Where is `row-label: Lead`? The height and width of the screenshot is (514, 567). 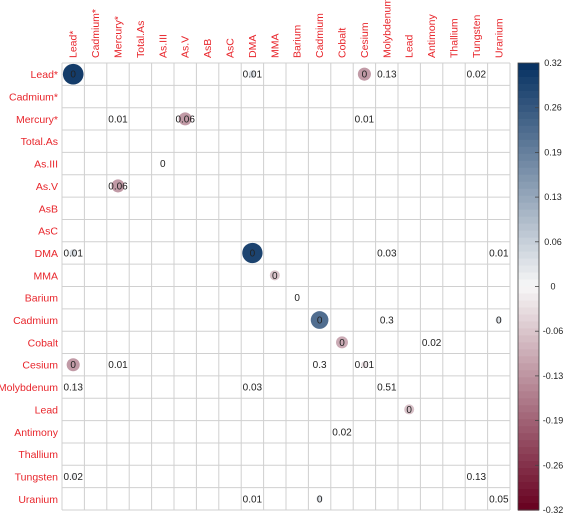
row-label: Lead is located at coordinates (47, 410).